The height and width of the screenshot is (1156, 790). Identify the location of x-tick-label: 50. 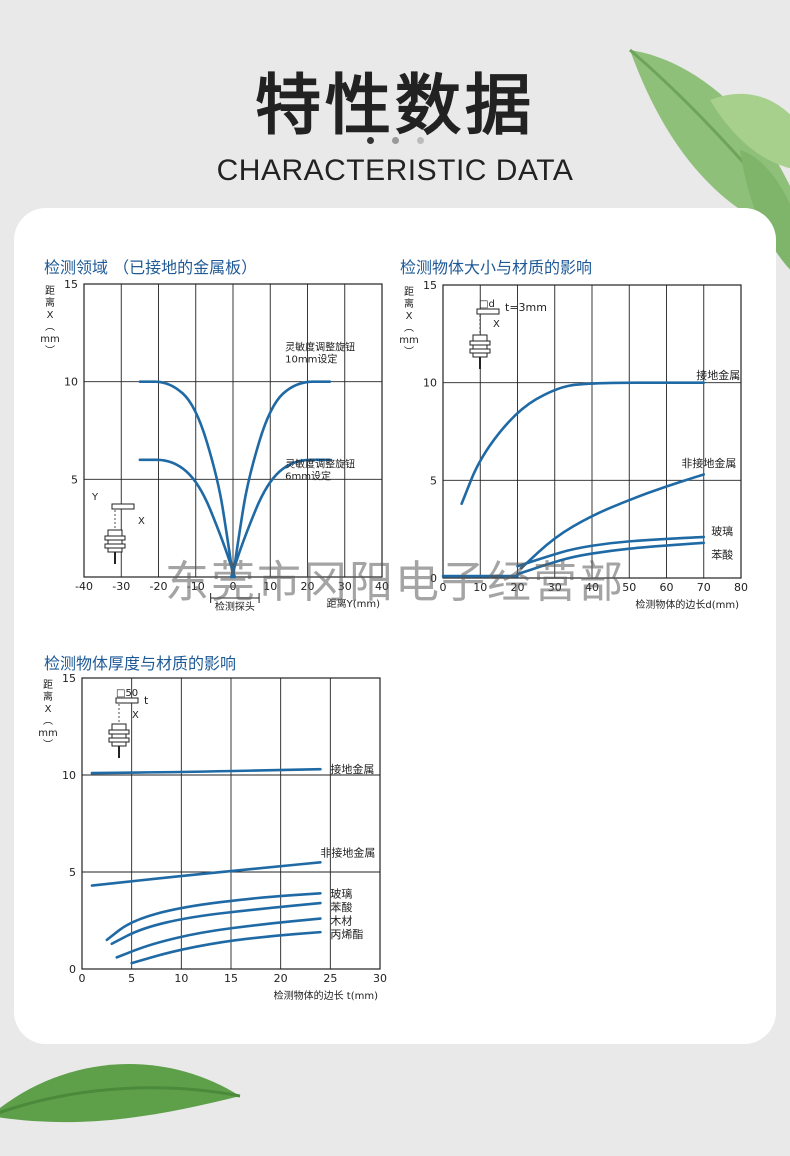
(629, 587).